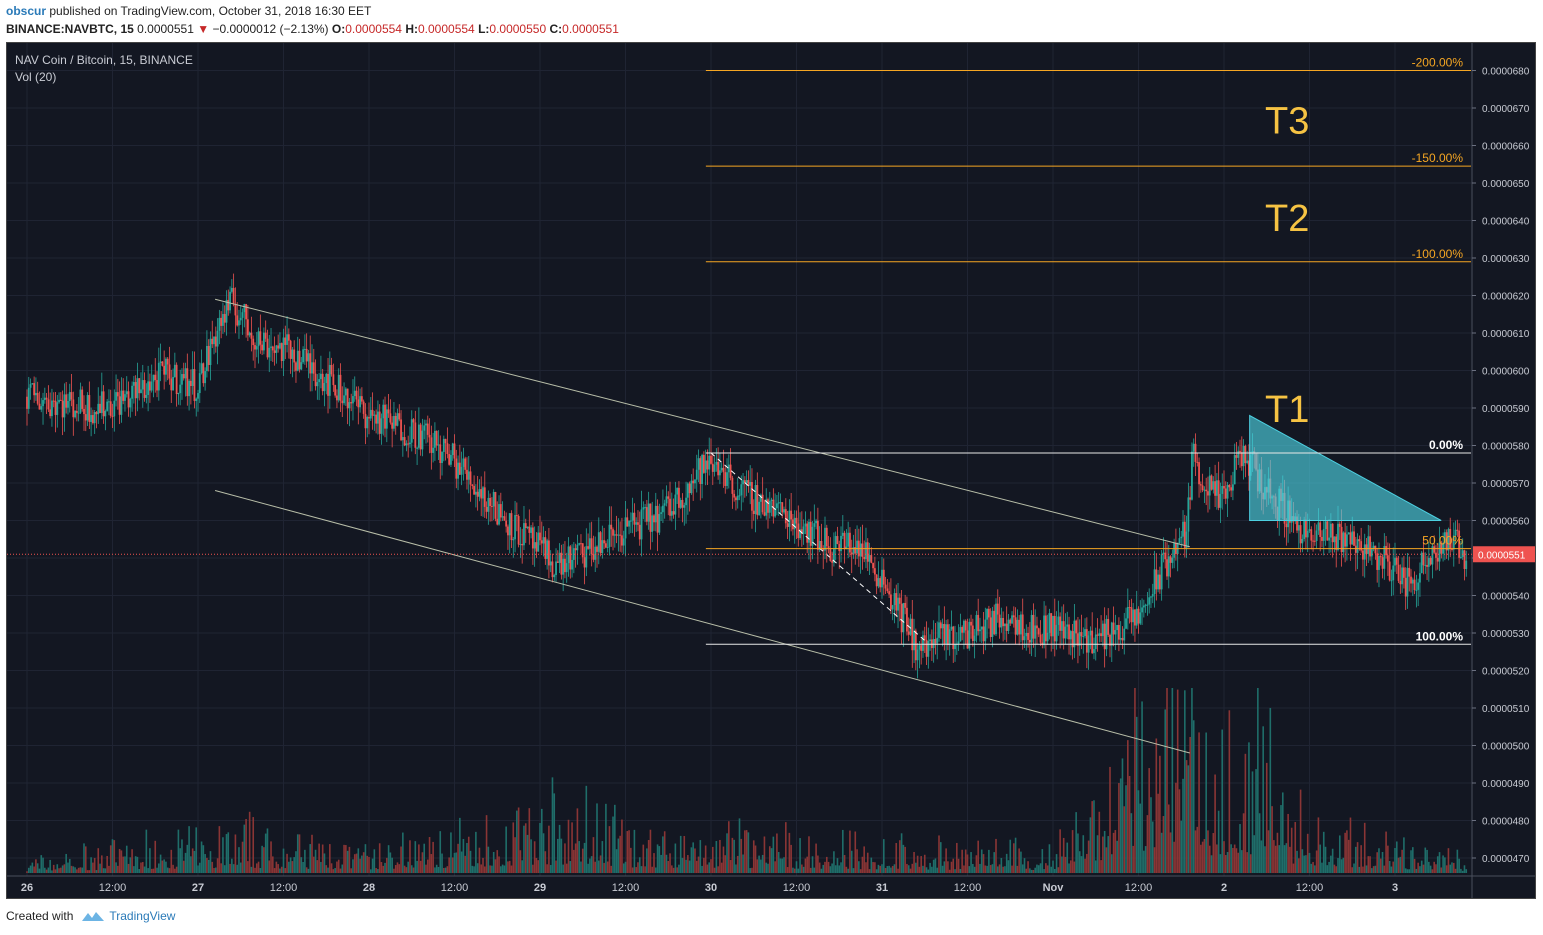 The image size is (1543, 935). Describe the element at coordinates (26, 11) in the screenshot. I see `author-name: obscur` at that location.